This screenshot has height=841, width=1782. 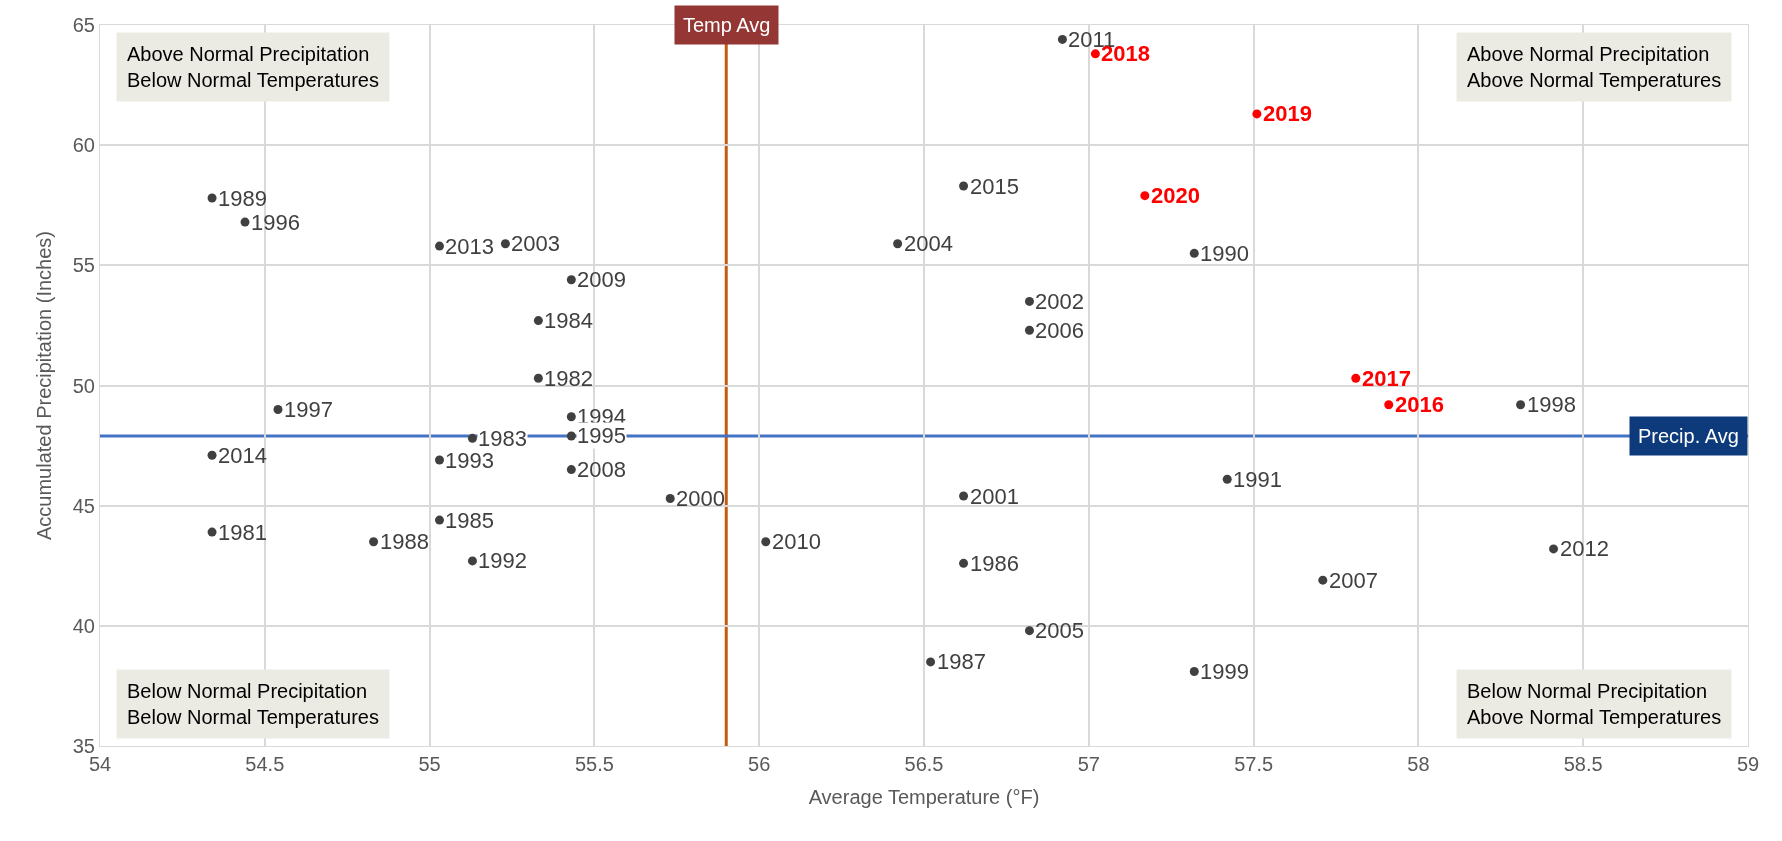 I want to click on y-tick-label: 55, so click(x=83, y=265).